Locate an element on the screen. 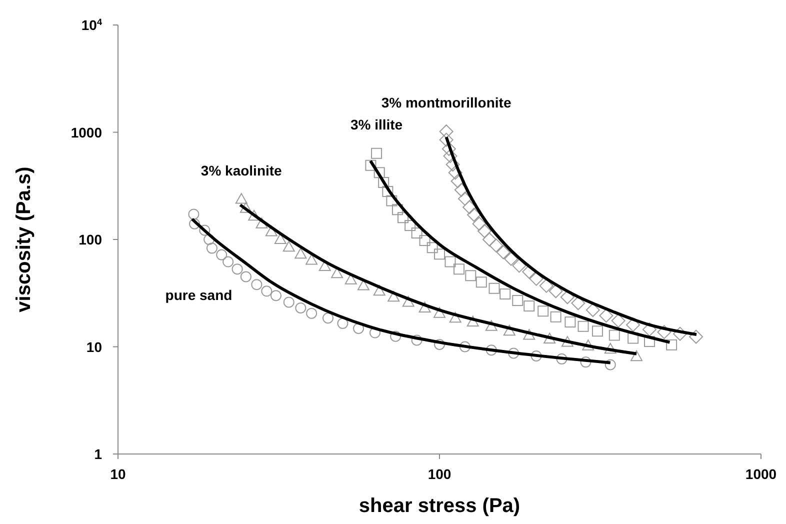 The image size is (786, 524). x-tick-label: 100 is located at coordinates (440, 474).